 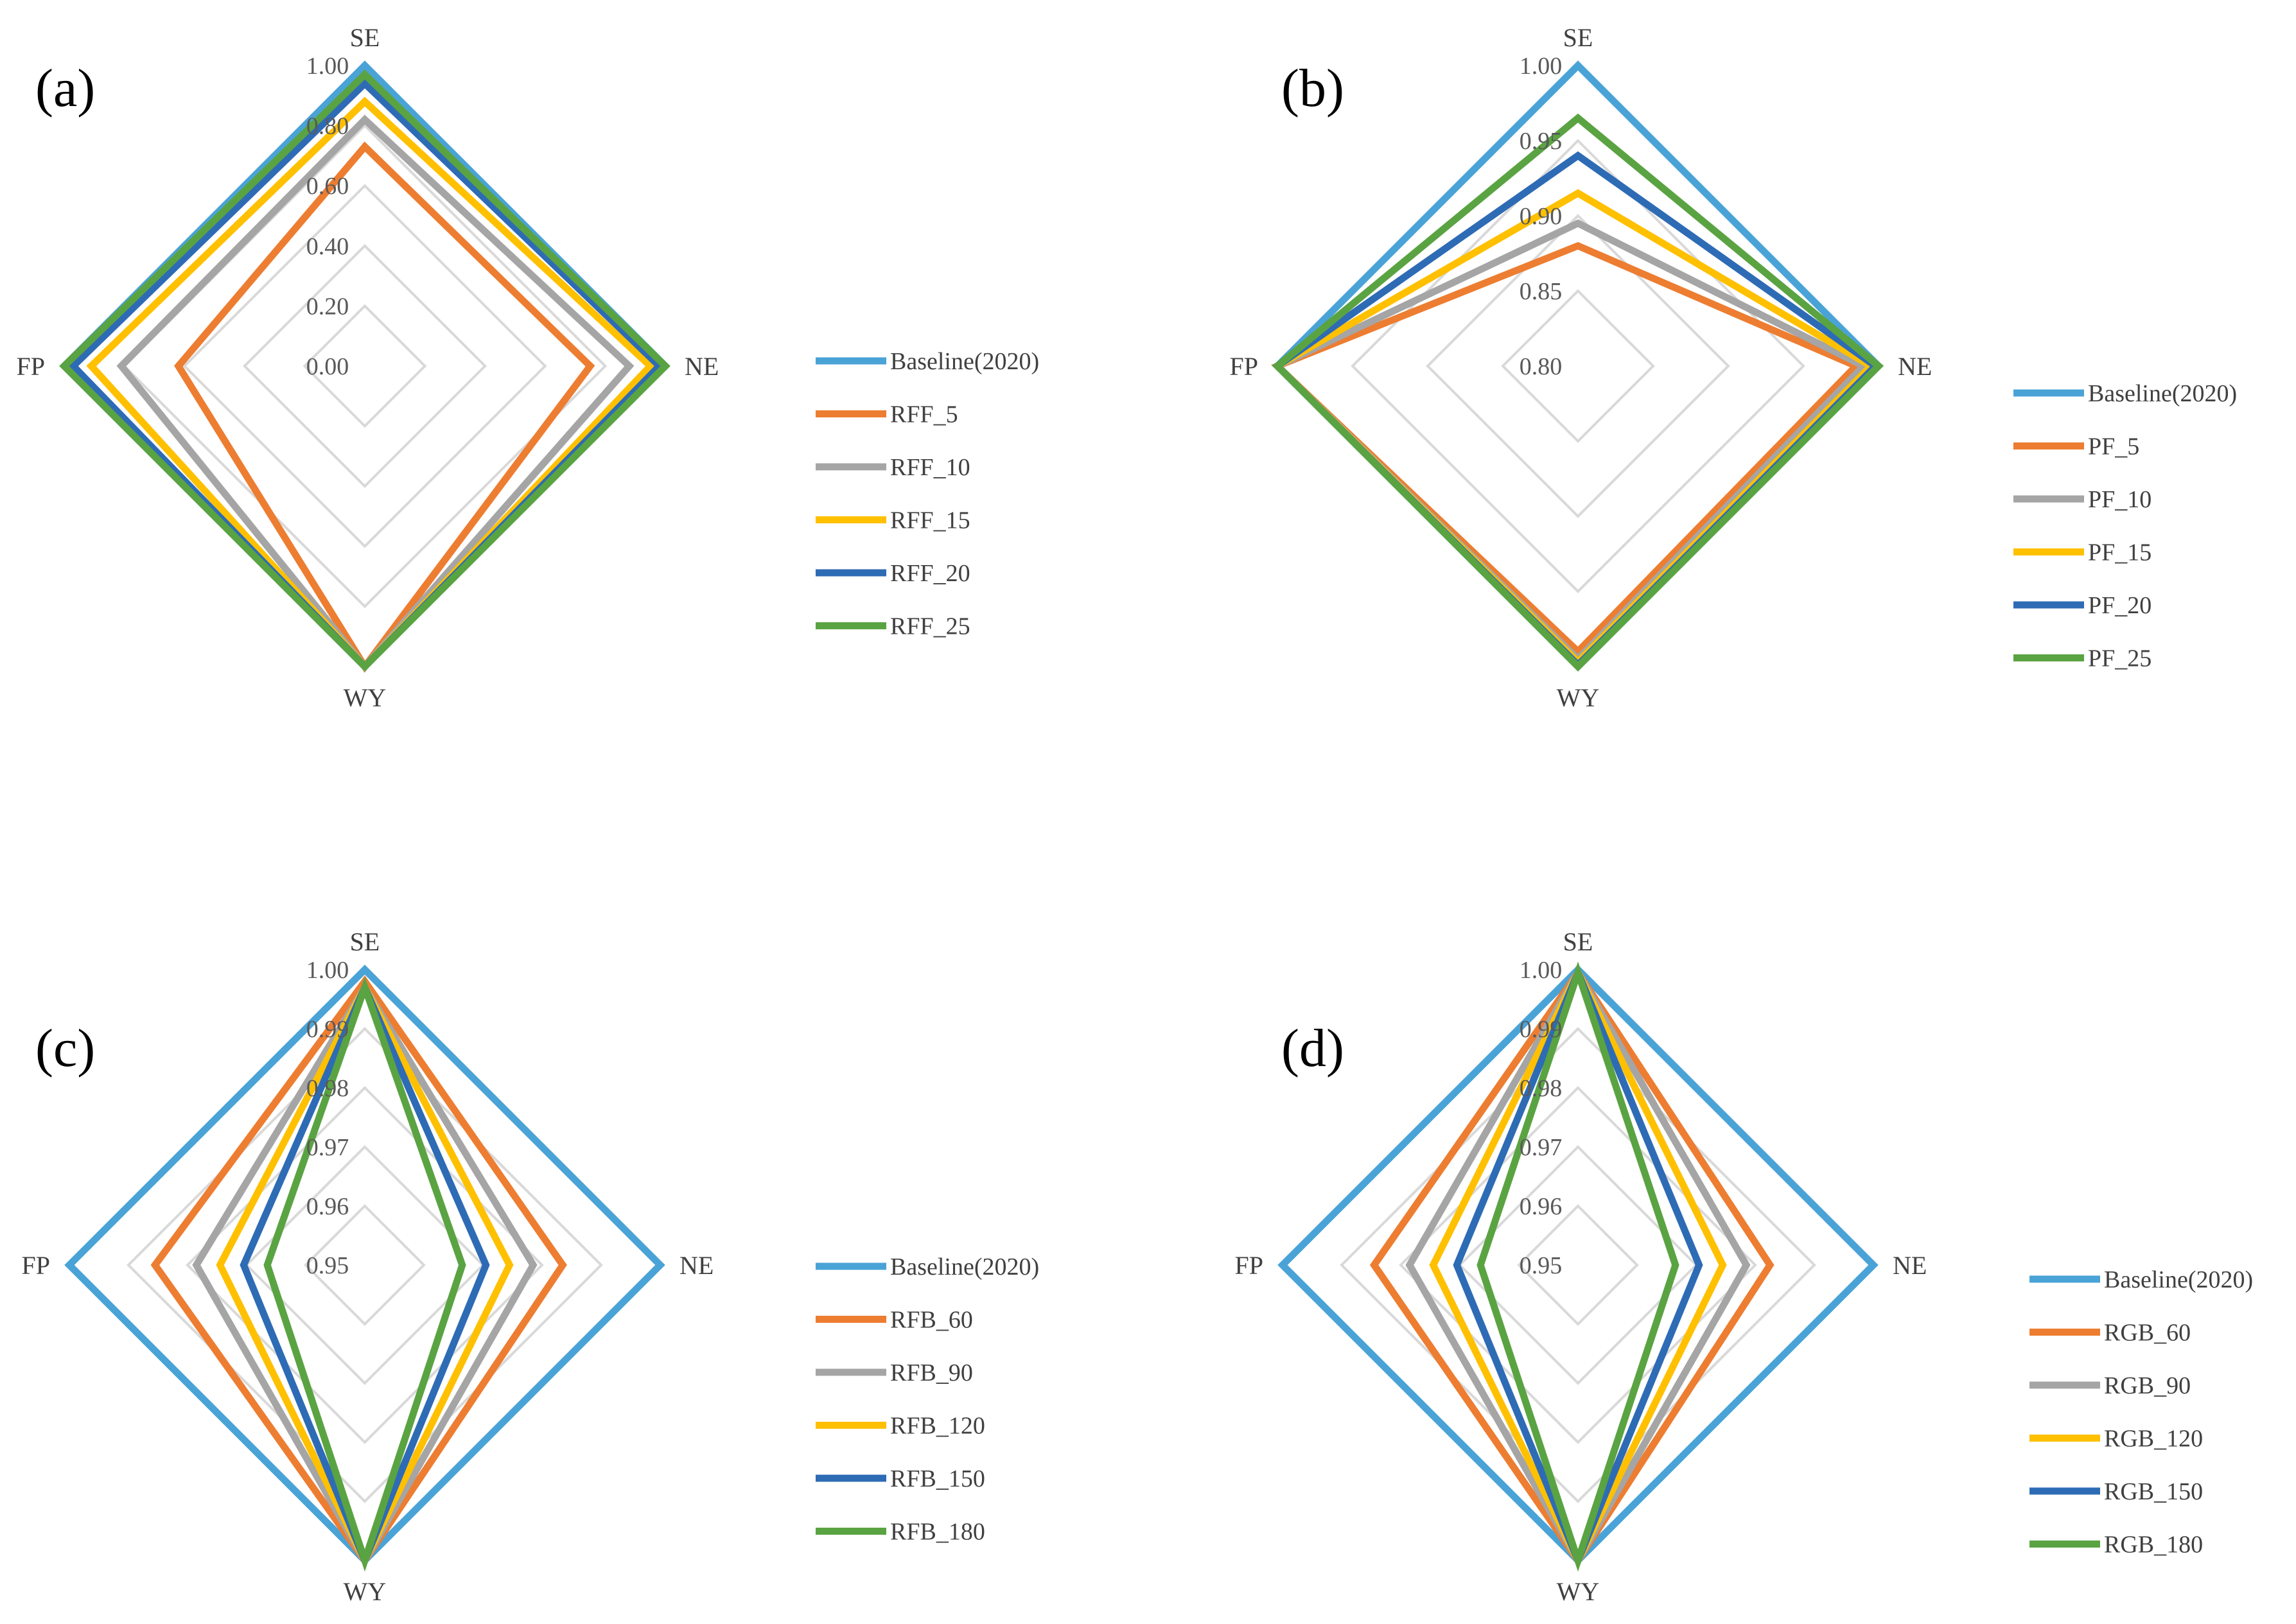 I want to click on panel-c-legend-label-rfb-120: RFB_120, so click(x=937, y=1427).